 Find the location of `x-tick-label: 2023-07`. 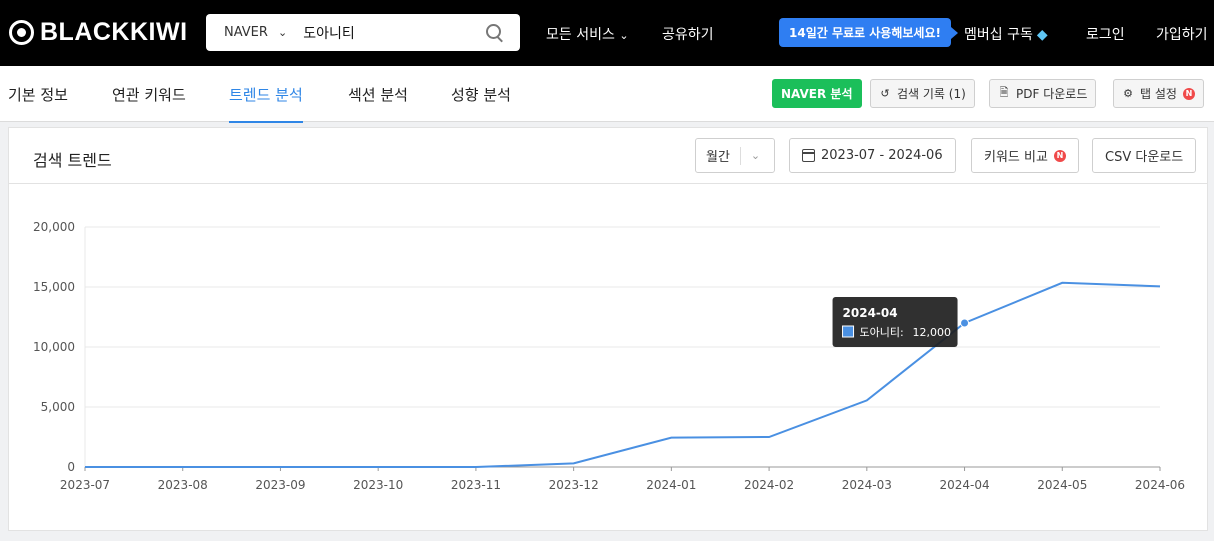

x-tick-label: 2023-07 is located at coordinates (85, 485).